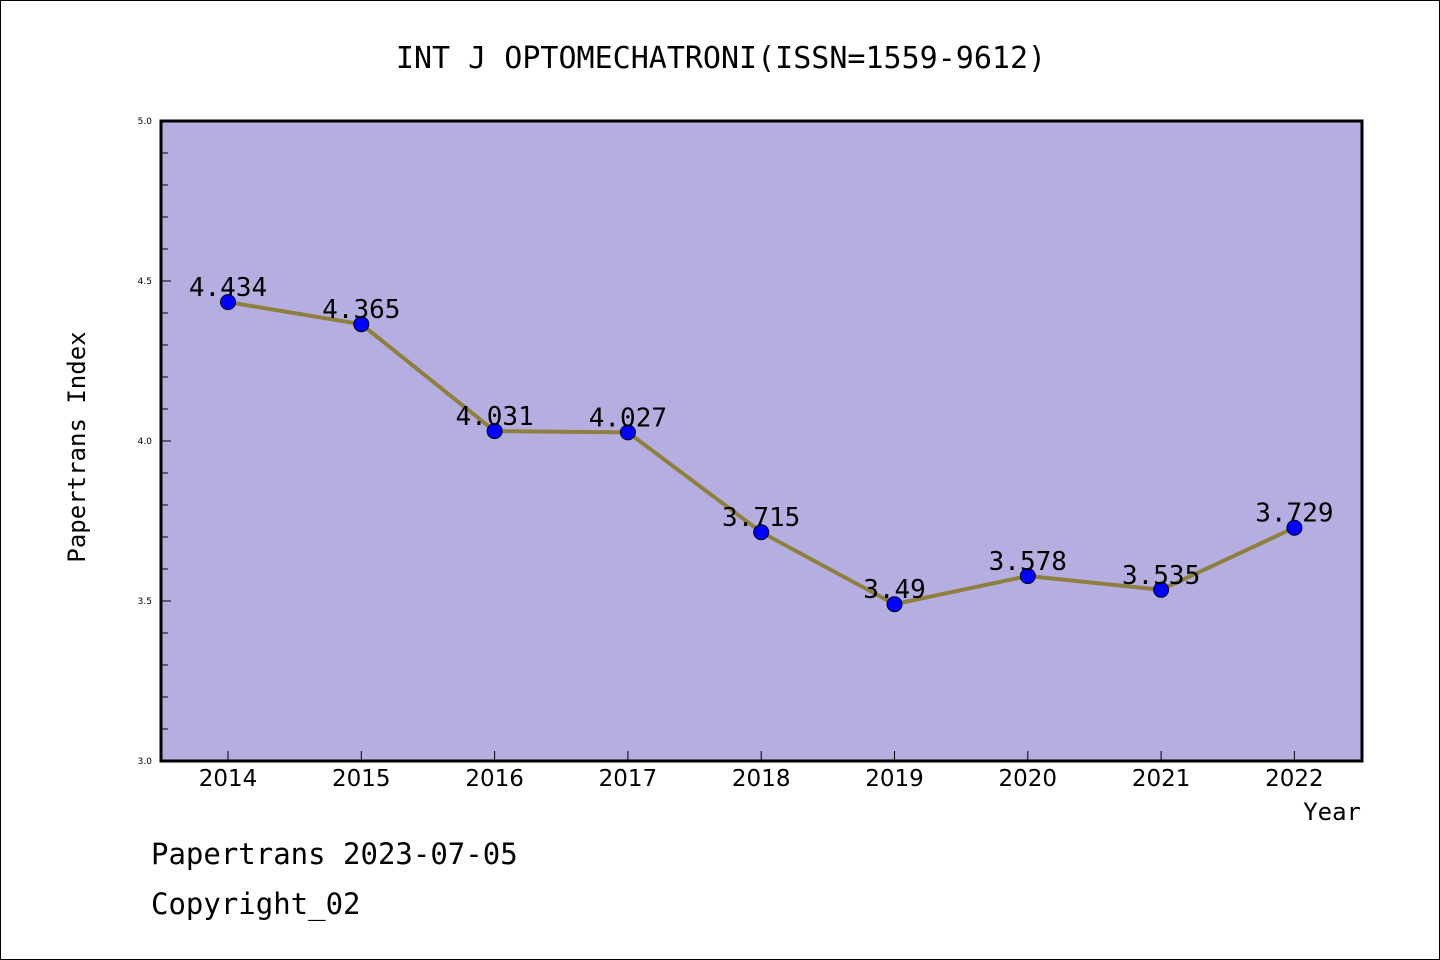  I want to click on x-tick-label: 2019, so click(894, 779).